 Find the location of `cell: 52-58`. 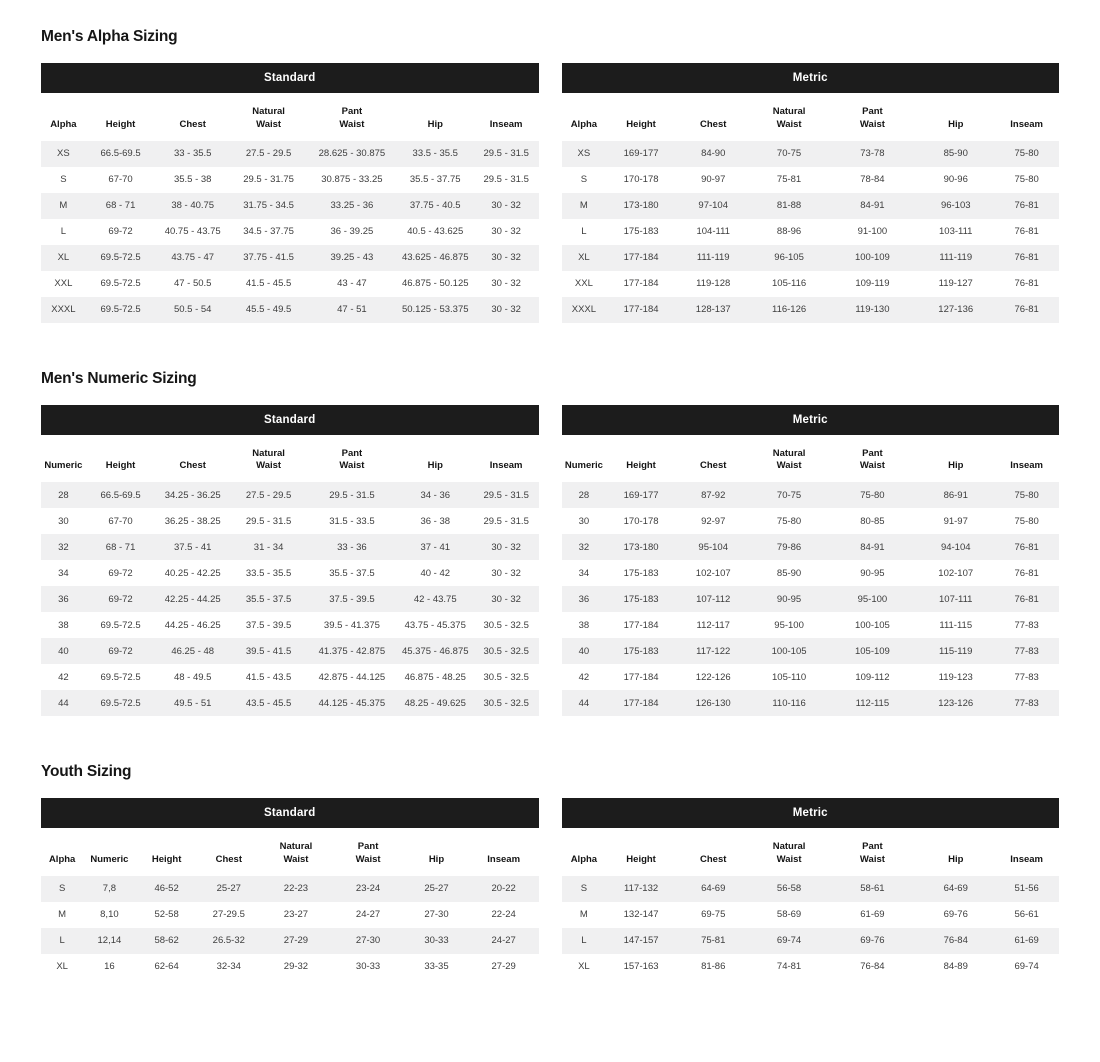

cell: 52-58 is located at coordinates (166, 915).